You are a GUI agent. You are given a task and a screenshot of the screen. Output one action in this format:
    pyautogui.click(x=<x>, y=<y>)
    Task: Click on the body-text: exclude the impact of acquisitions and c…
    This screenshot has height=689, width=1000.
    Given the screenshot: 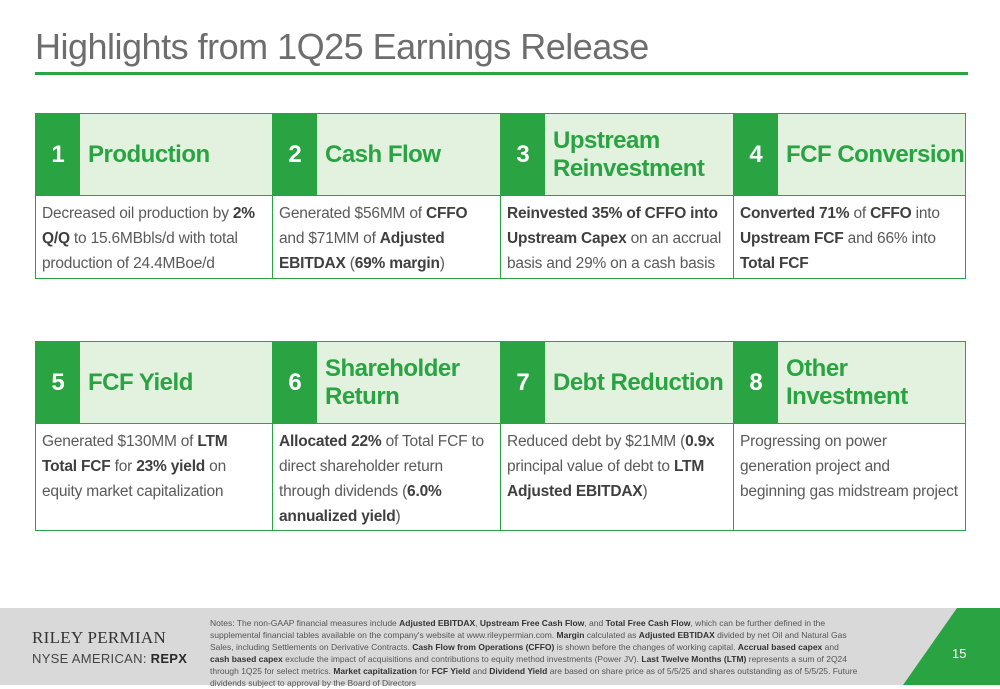 What is the action you would take?
    pyautogui.click(x=462, y=659)
    